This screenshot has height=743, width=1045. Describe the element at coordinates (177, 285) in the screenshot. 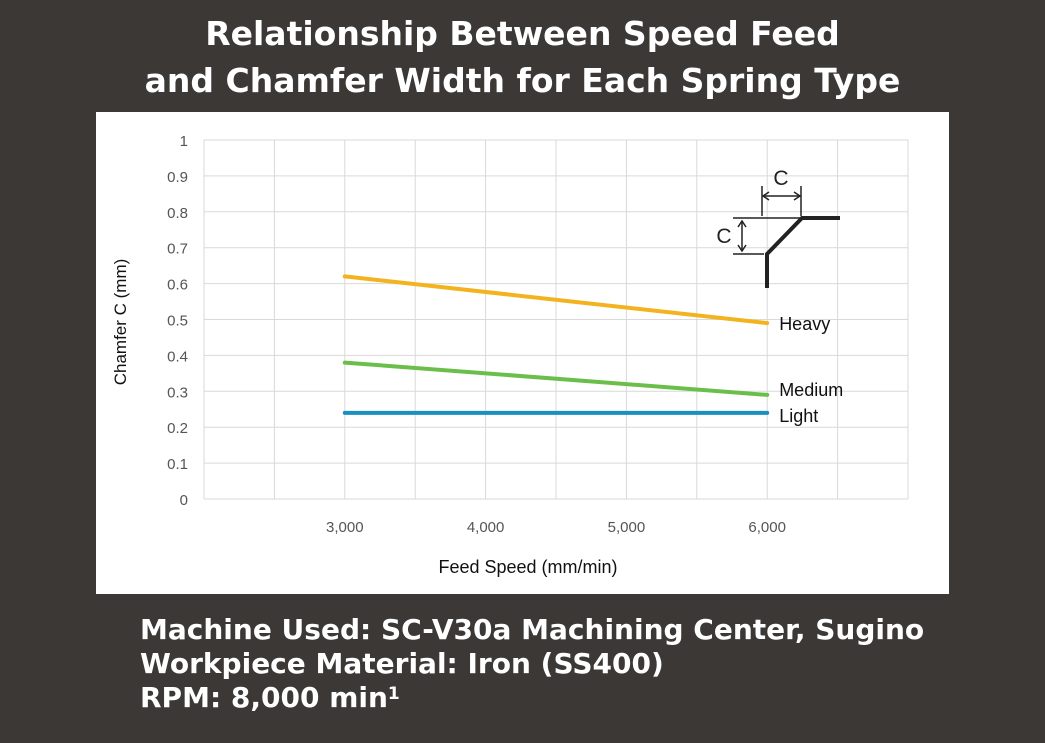

I see `y-tick-label: 0.6` at that location.